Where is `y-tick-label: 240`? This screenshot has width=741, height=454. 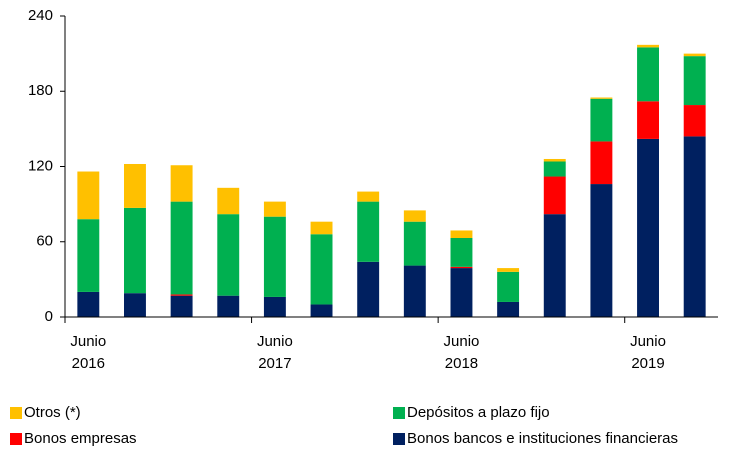 y-tick-label: 240 is located at coordinates (40, 15).